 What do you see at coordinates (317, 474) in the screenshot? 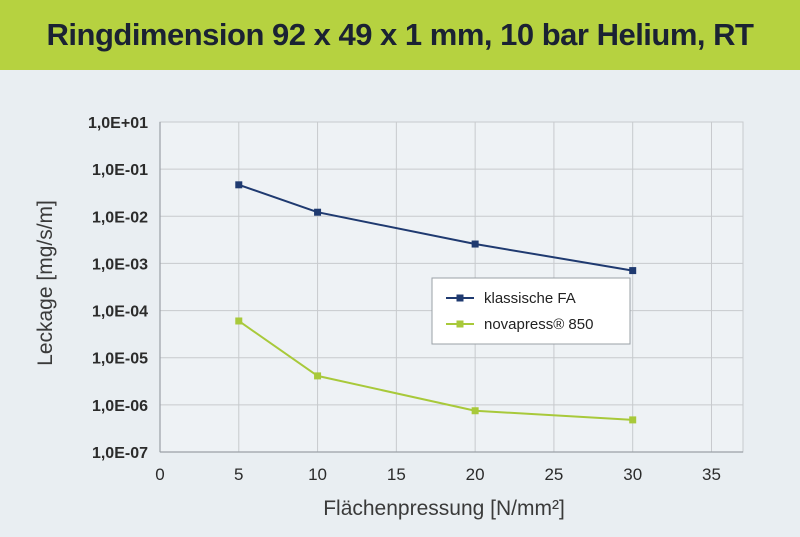
I see `x-tick-label: 10` at bounding box center [317, 474].